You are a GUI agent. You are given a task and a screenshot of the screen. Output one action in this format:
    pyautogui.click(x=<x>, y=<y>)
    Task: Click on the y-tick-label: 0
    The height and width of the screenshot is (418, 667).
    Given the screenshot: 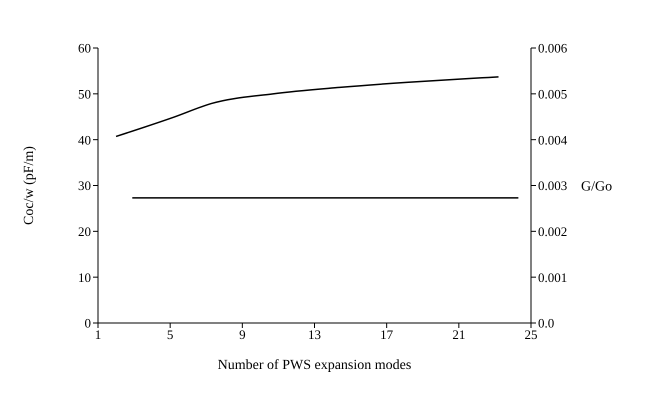 What is the action you would take?
    pyautogui.click(x=87, y=323)
    